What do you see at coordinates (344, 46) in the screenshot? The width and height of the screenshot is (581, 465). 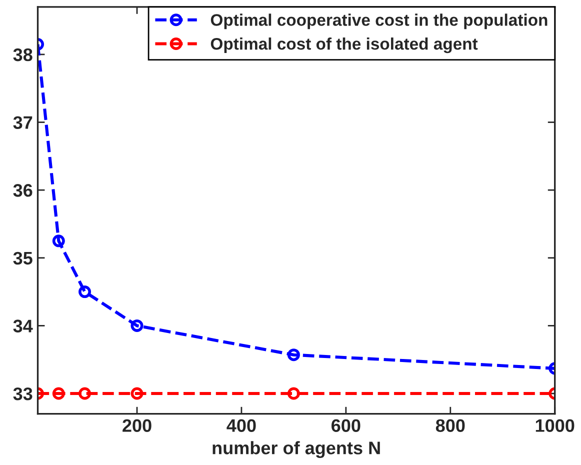 I see `legend-label: Optimal cost of the isolated agent` at bounding box center [344, 46].